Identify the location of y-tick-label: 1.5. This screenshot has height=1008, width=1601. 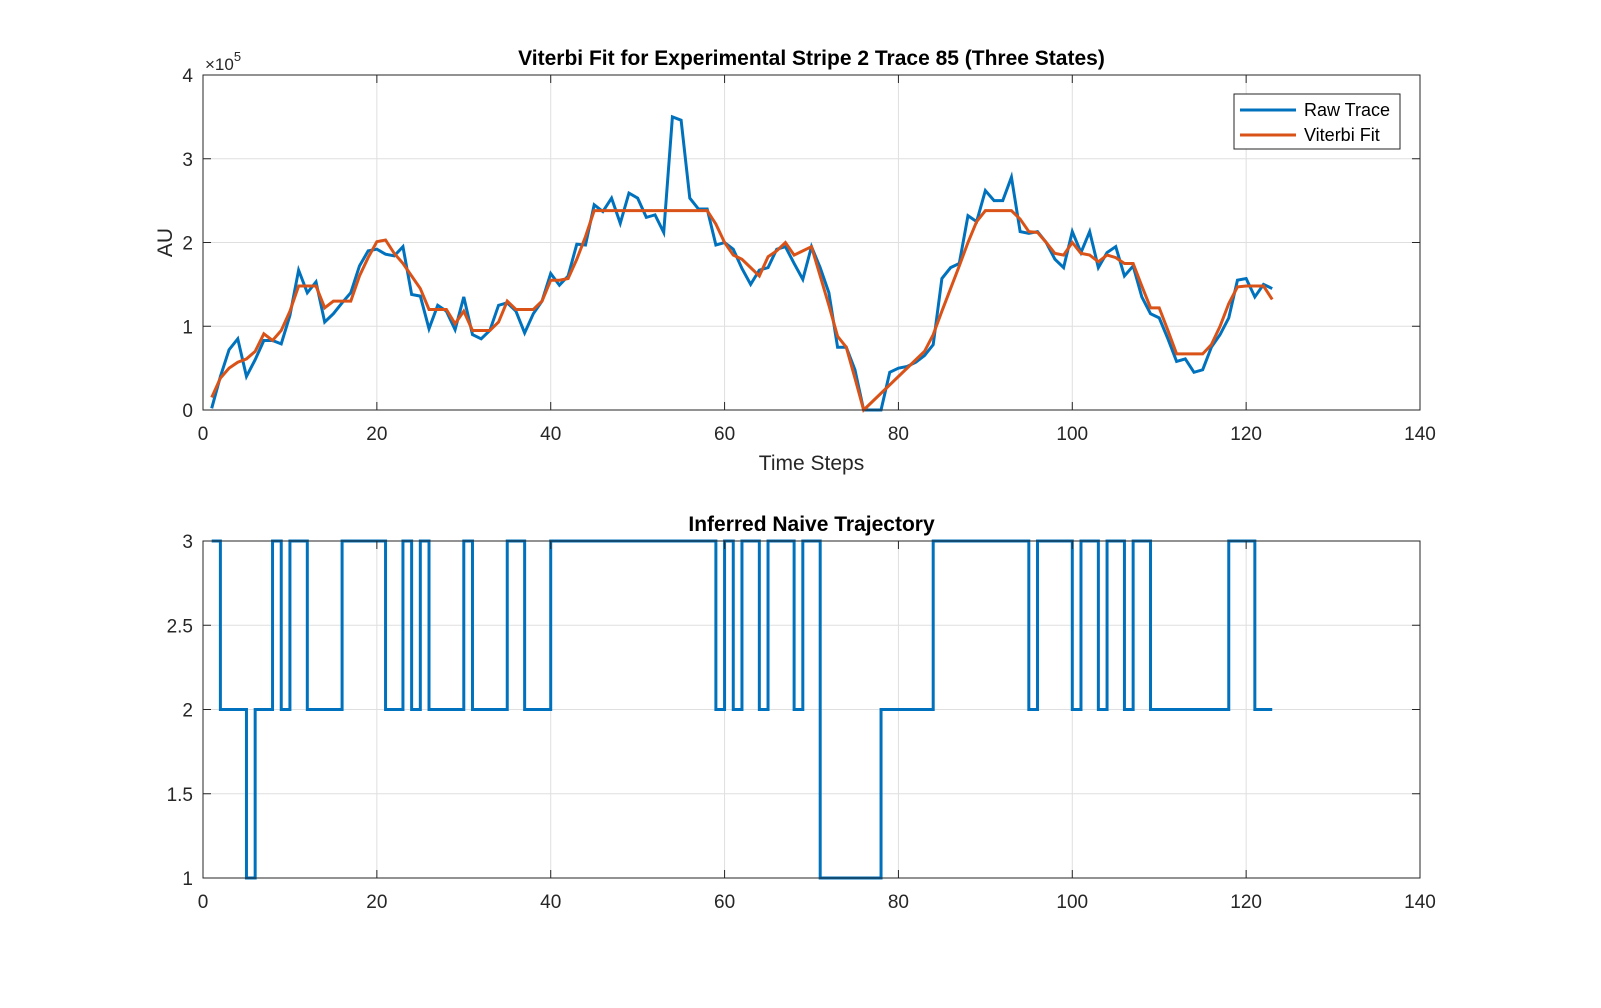
(180, 795).